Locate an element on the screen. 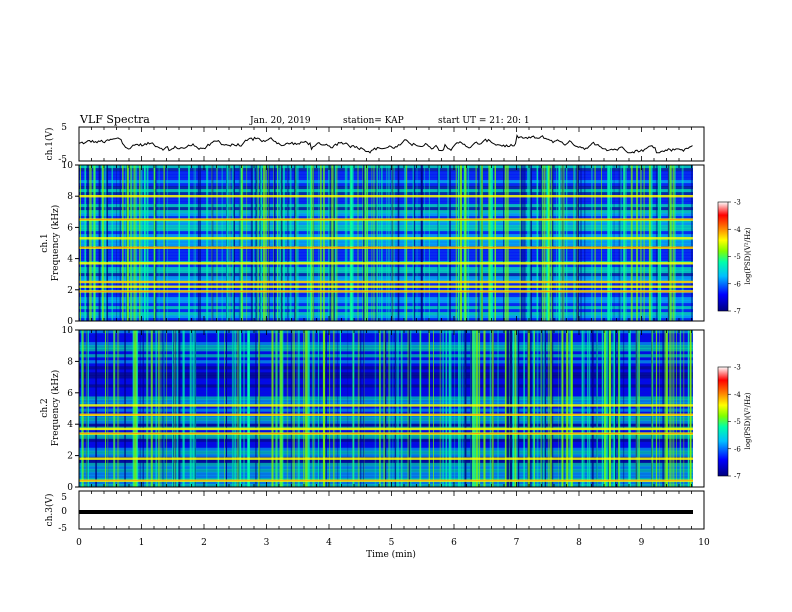 The image size is (792, 612). spectrogram-blank is located at coordinates (698, 408).